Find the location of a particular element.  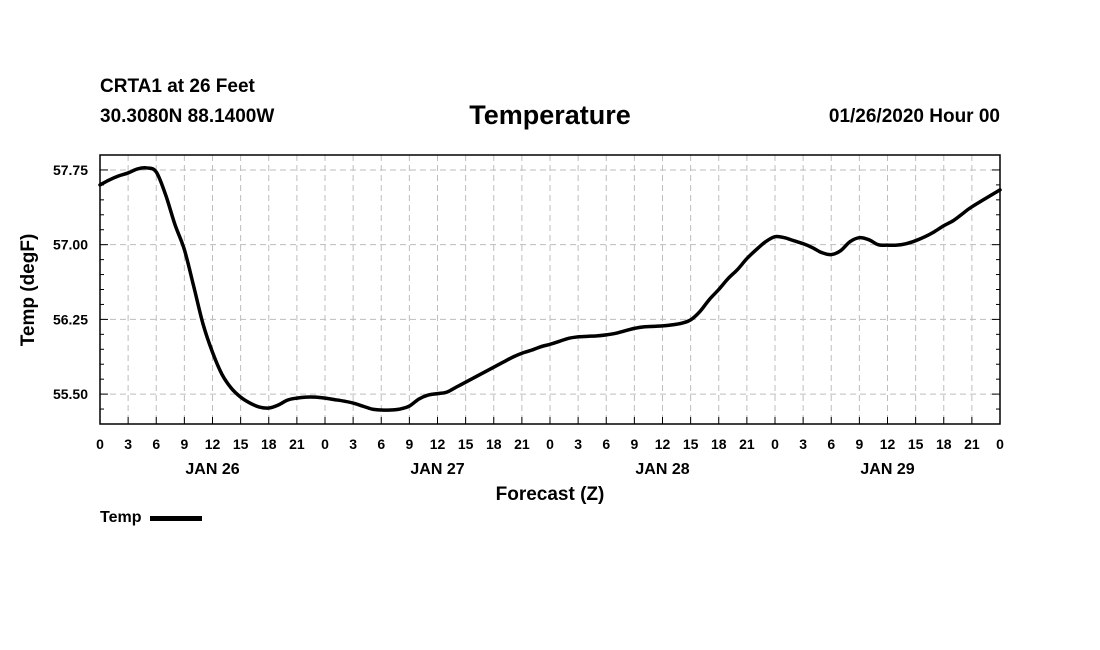

x-day-label: JAN 29 is located at coordinates (887, 469).